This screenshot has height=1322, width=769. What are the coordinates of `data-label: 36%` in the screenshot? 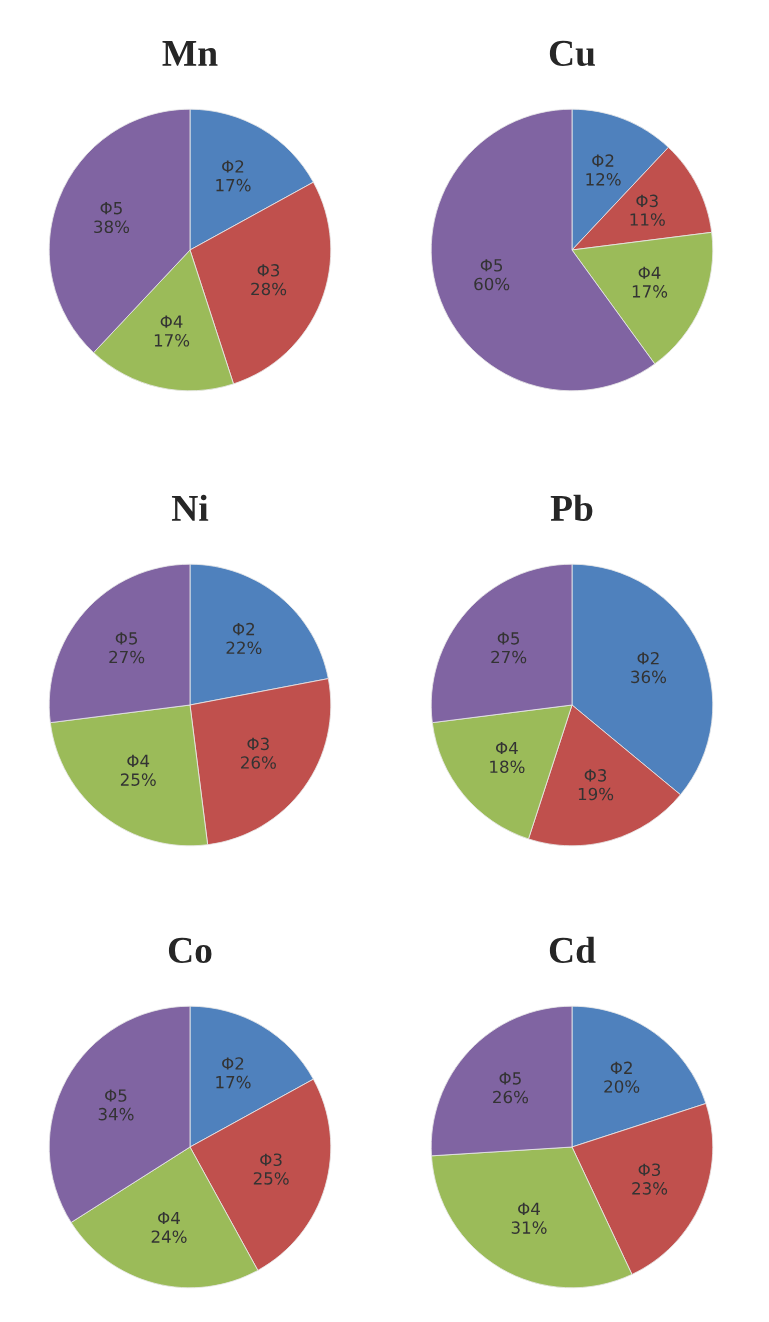 It's located at (649, 677).